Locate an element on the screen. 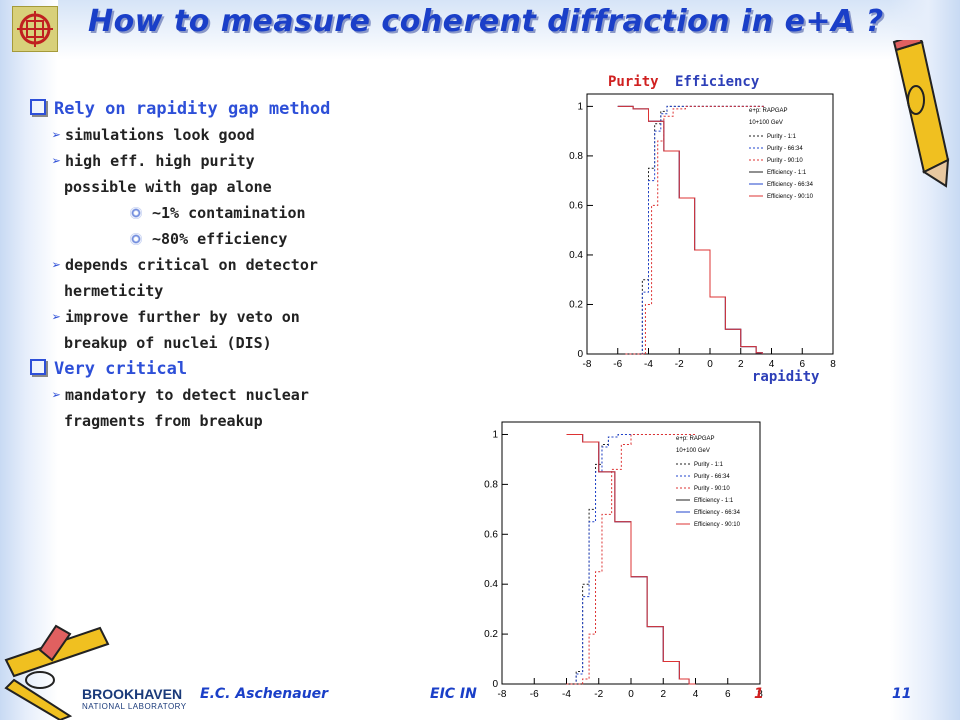 The image size is (960, 720). bullet-continuation: breakup of nuclei (DIS) is located at coordinates (168, 343).